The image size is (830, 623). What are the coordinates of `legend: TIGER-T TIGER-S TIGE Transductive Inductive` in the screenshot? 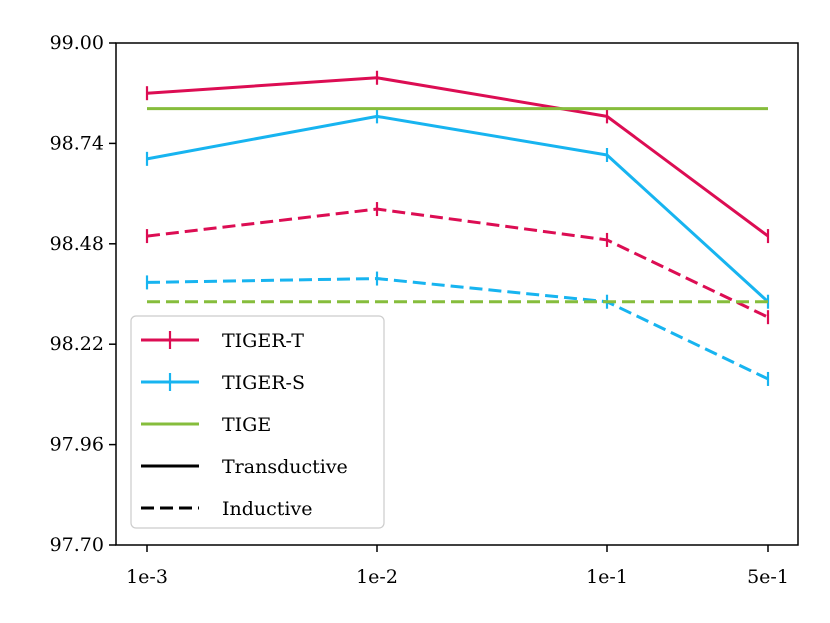 It's located at (257, 422).